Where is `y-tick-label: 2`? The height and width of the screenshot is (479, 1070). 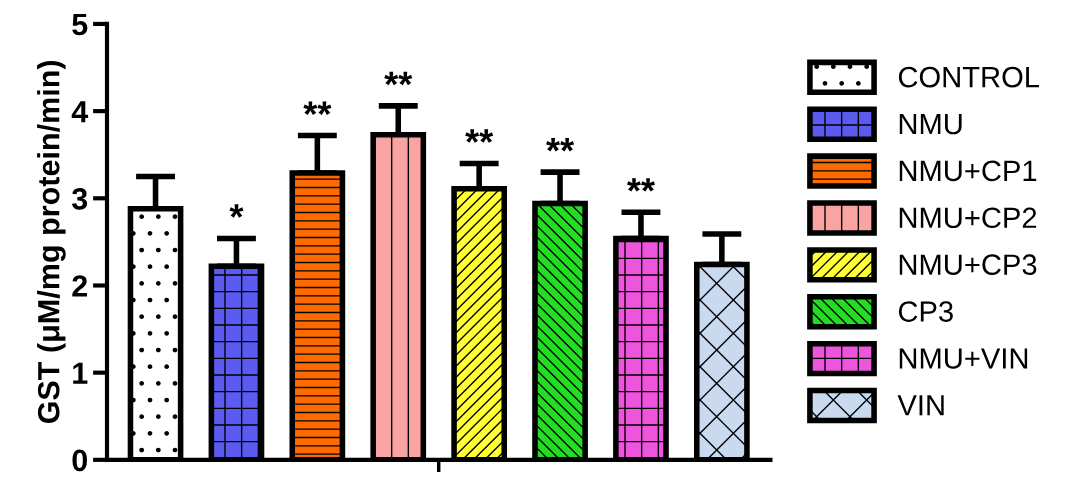
y-tick-label: 2 is located at coordinates (80, 286).